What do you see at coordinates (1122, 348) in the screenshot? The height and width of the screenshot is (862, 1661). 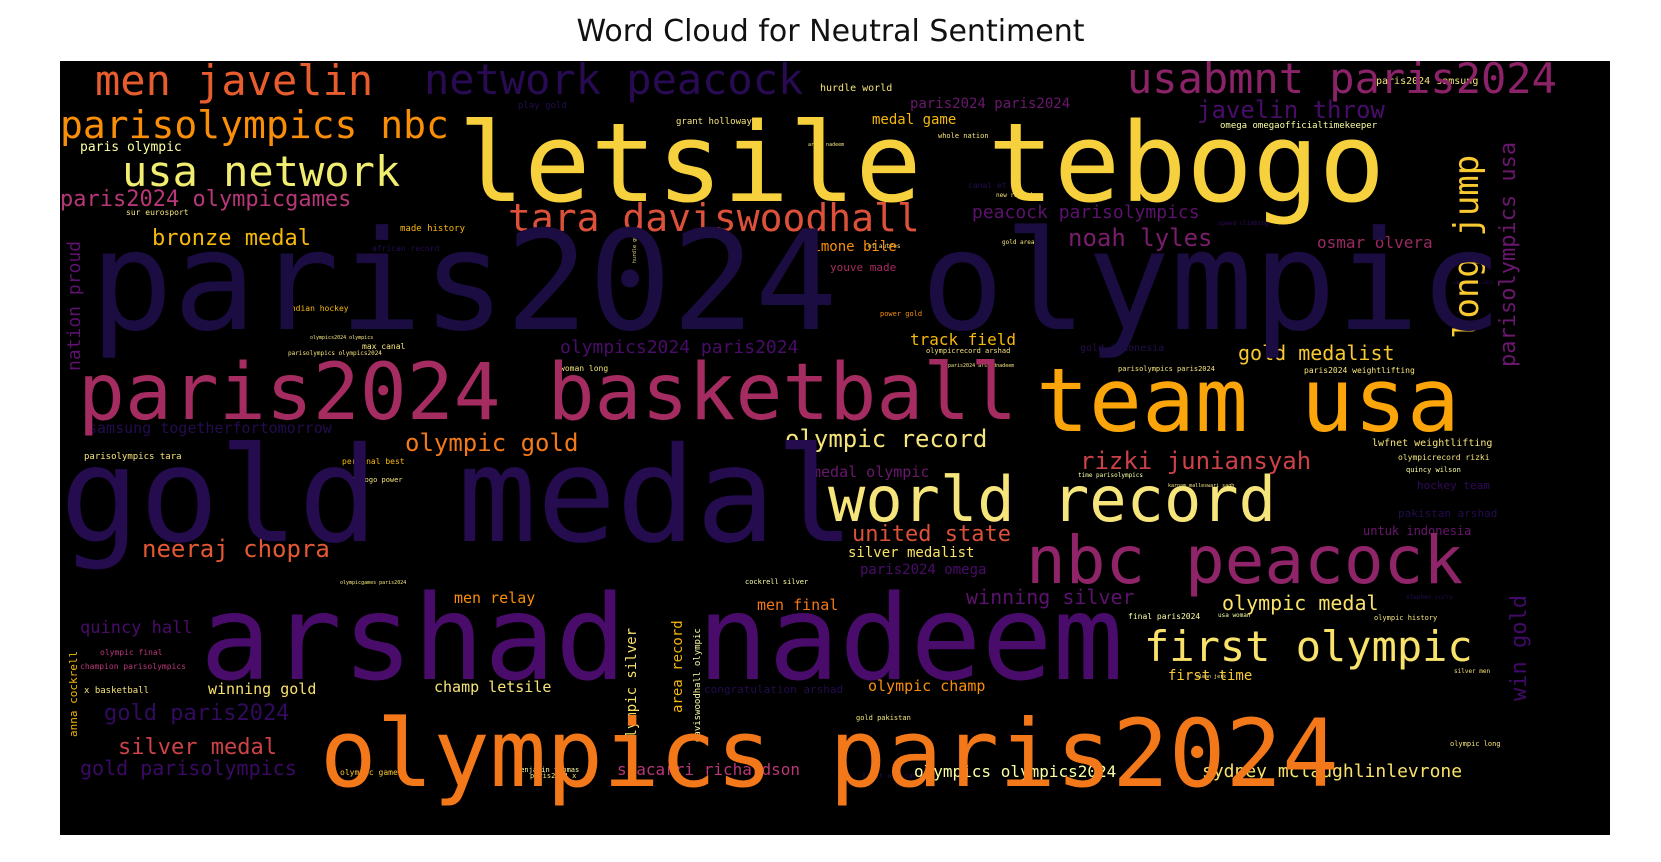 I see `cloud-word-gold-indonesia: gold indonesia` at bounding box center [1122, 348].